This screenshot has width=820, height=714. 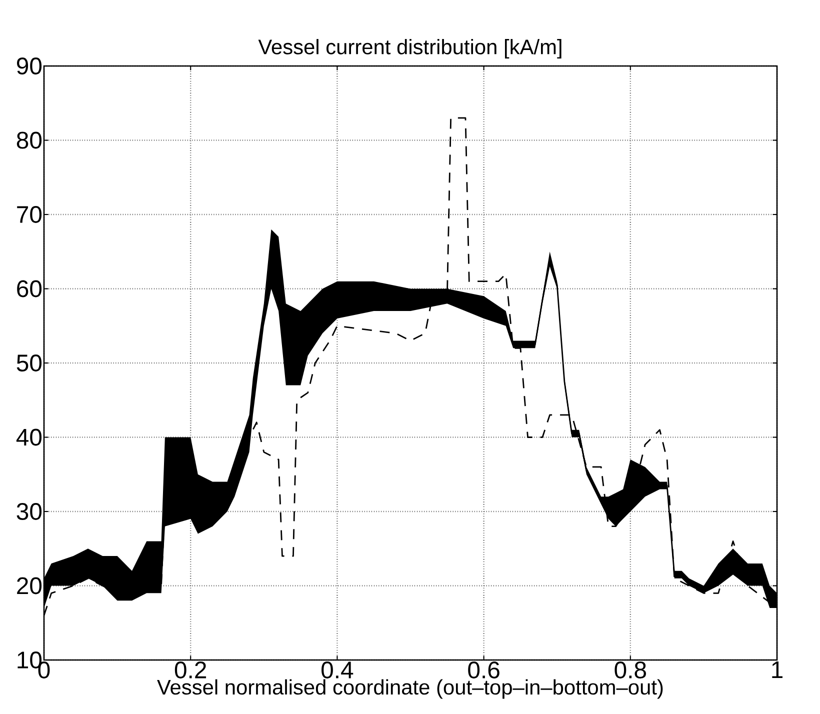 I want to click on x-tick-label: 0.8, so click(x=630, y=670).